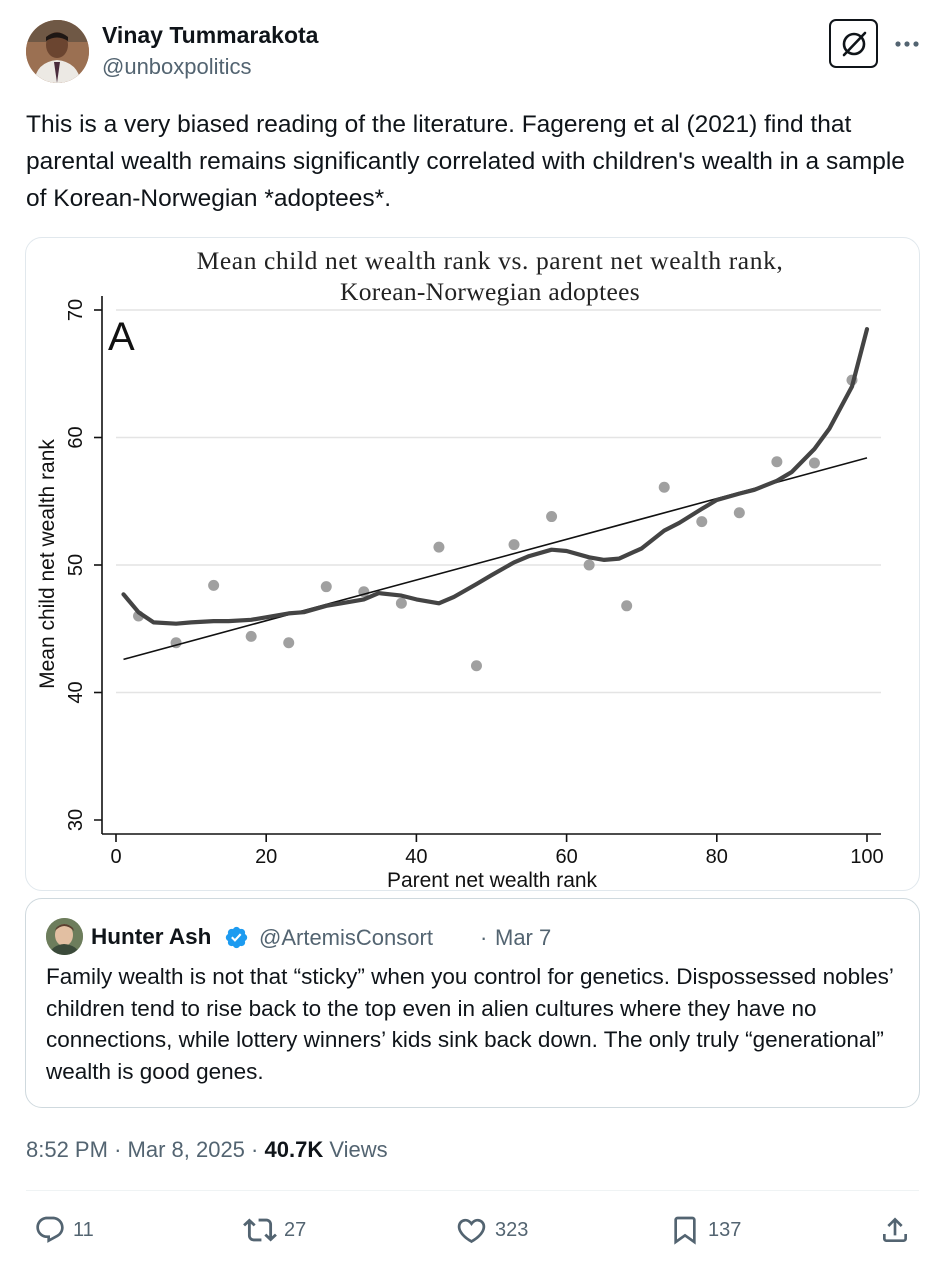 This screenshot has width=945, height=1266. I want to click on tweet-date: Mar 8, 2025, so click(186, 1149).